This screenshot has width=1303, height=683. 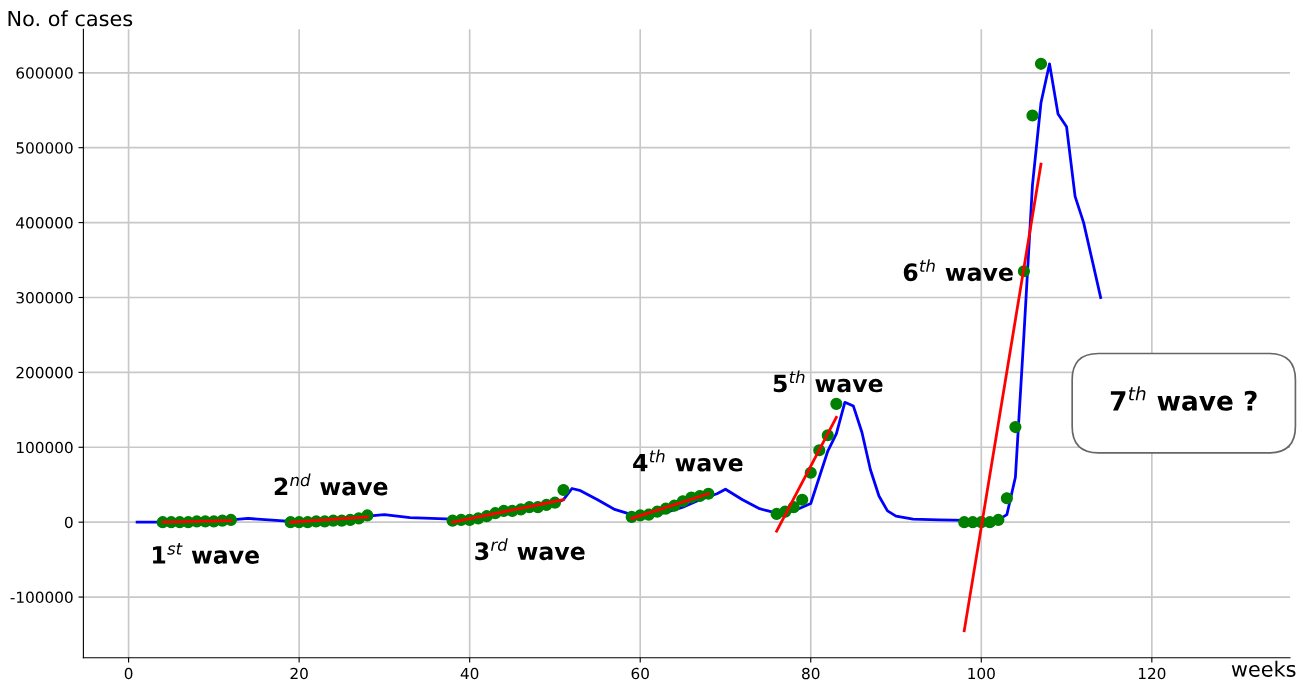 What do you see at coordinates (640, 673) in the screenshot?
I see `x-tick-label: 60` at bounding box center [640, 673].